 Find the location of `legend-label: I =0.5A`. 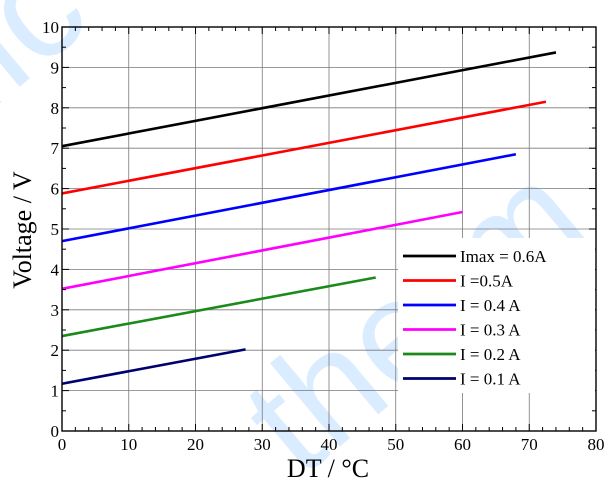

legend-label: I =0.5A is located at coordinates (487, 281).